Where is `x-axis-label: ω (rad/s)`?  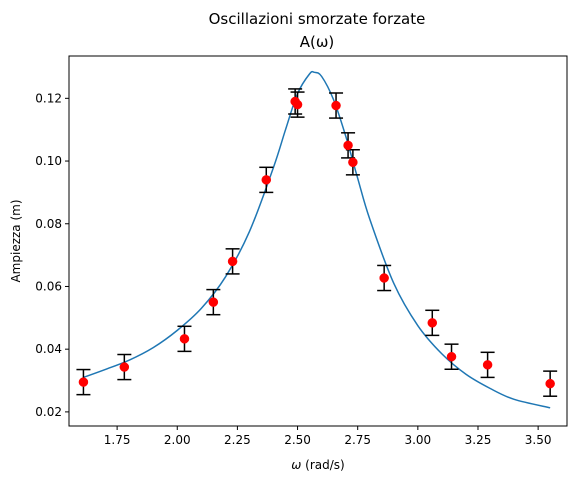 x-axis-label: ω (rad/s) is located at coordinates (317, 465).